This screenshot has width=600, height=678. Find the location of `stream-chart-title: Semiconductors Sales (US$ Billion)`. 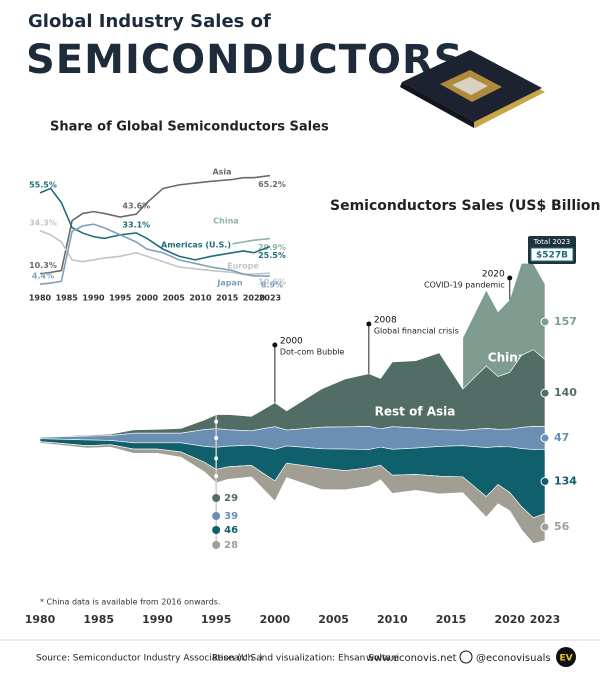

stream-chart-title: Semiconductors Sales (US$ Billion) is located at coordinates (465, 206).